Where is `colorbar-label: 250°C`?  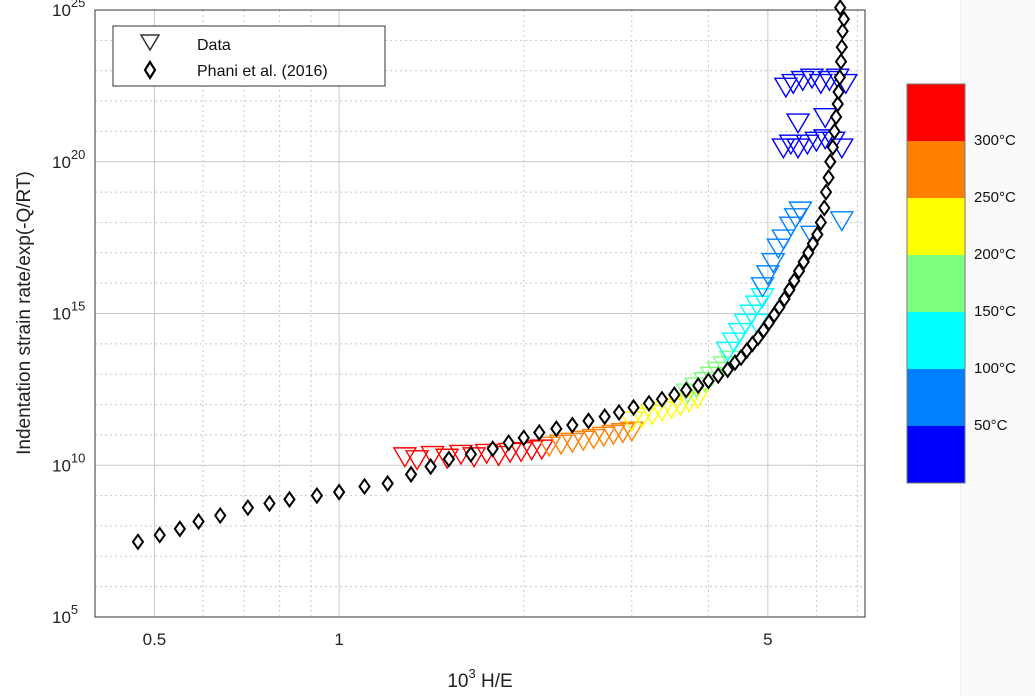 colorbar-label: 250°C is located at coordinates (995, 197).